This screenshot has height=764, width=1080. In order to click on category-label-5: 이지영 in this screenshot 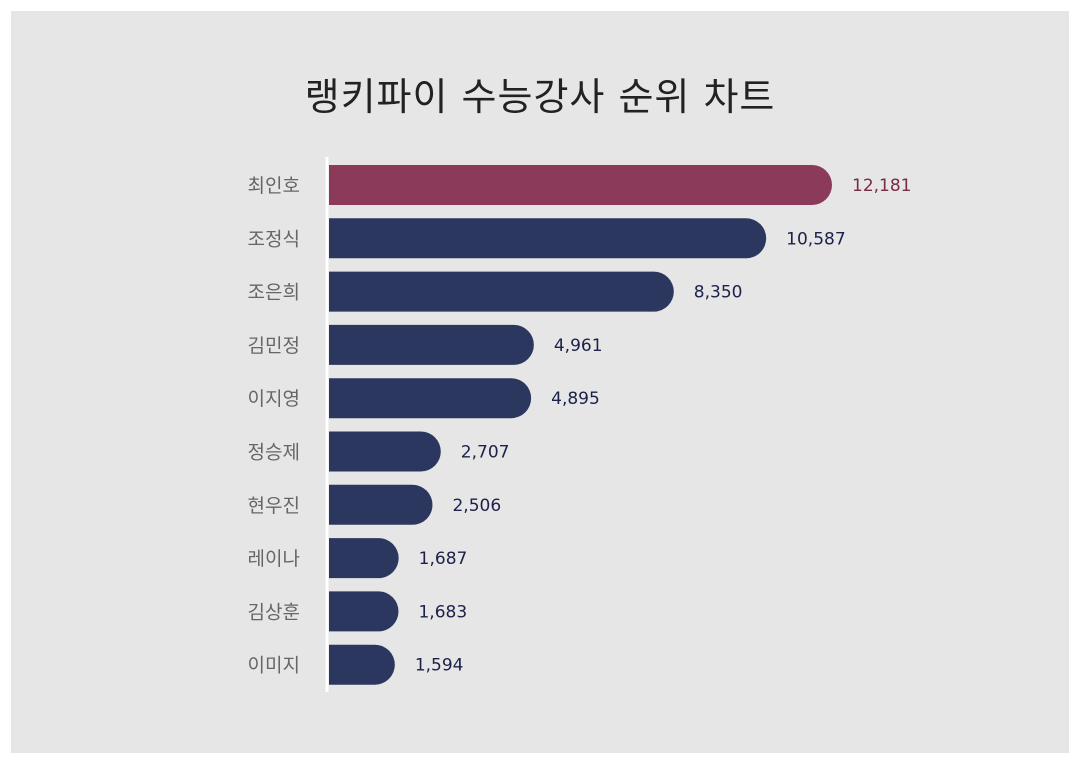, I will do `click(274, 399)`.